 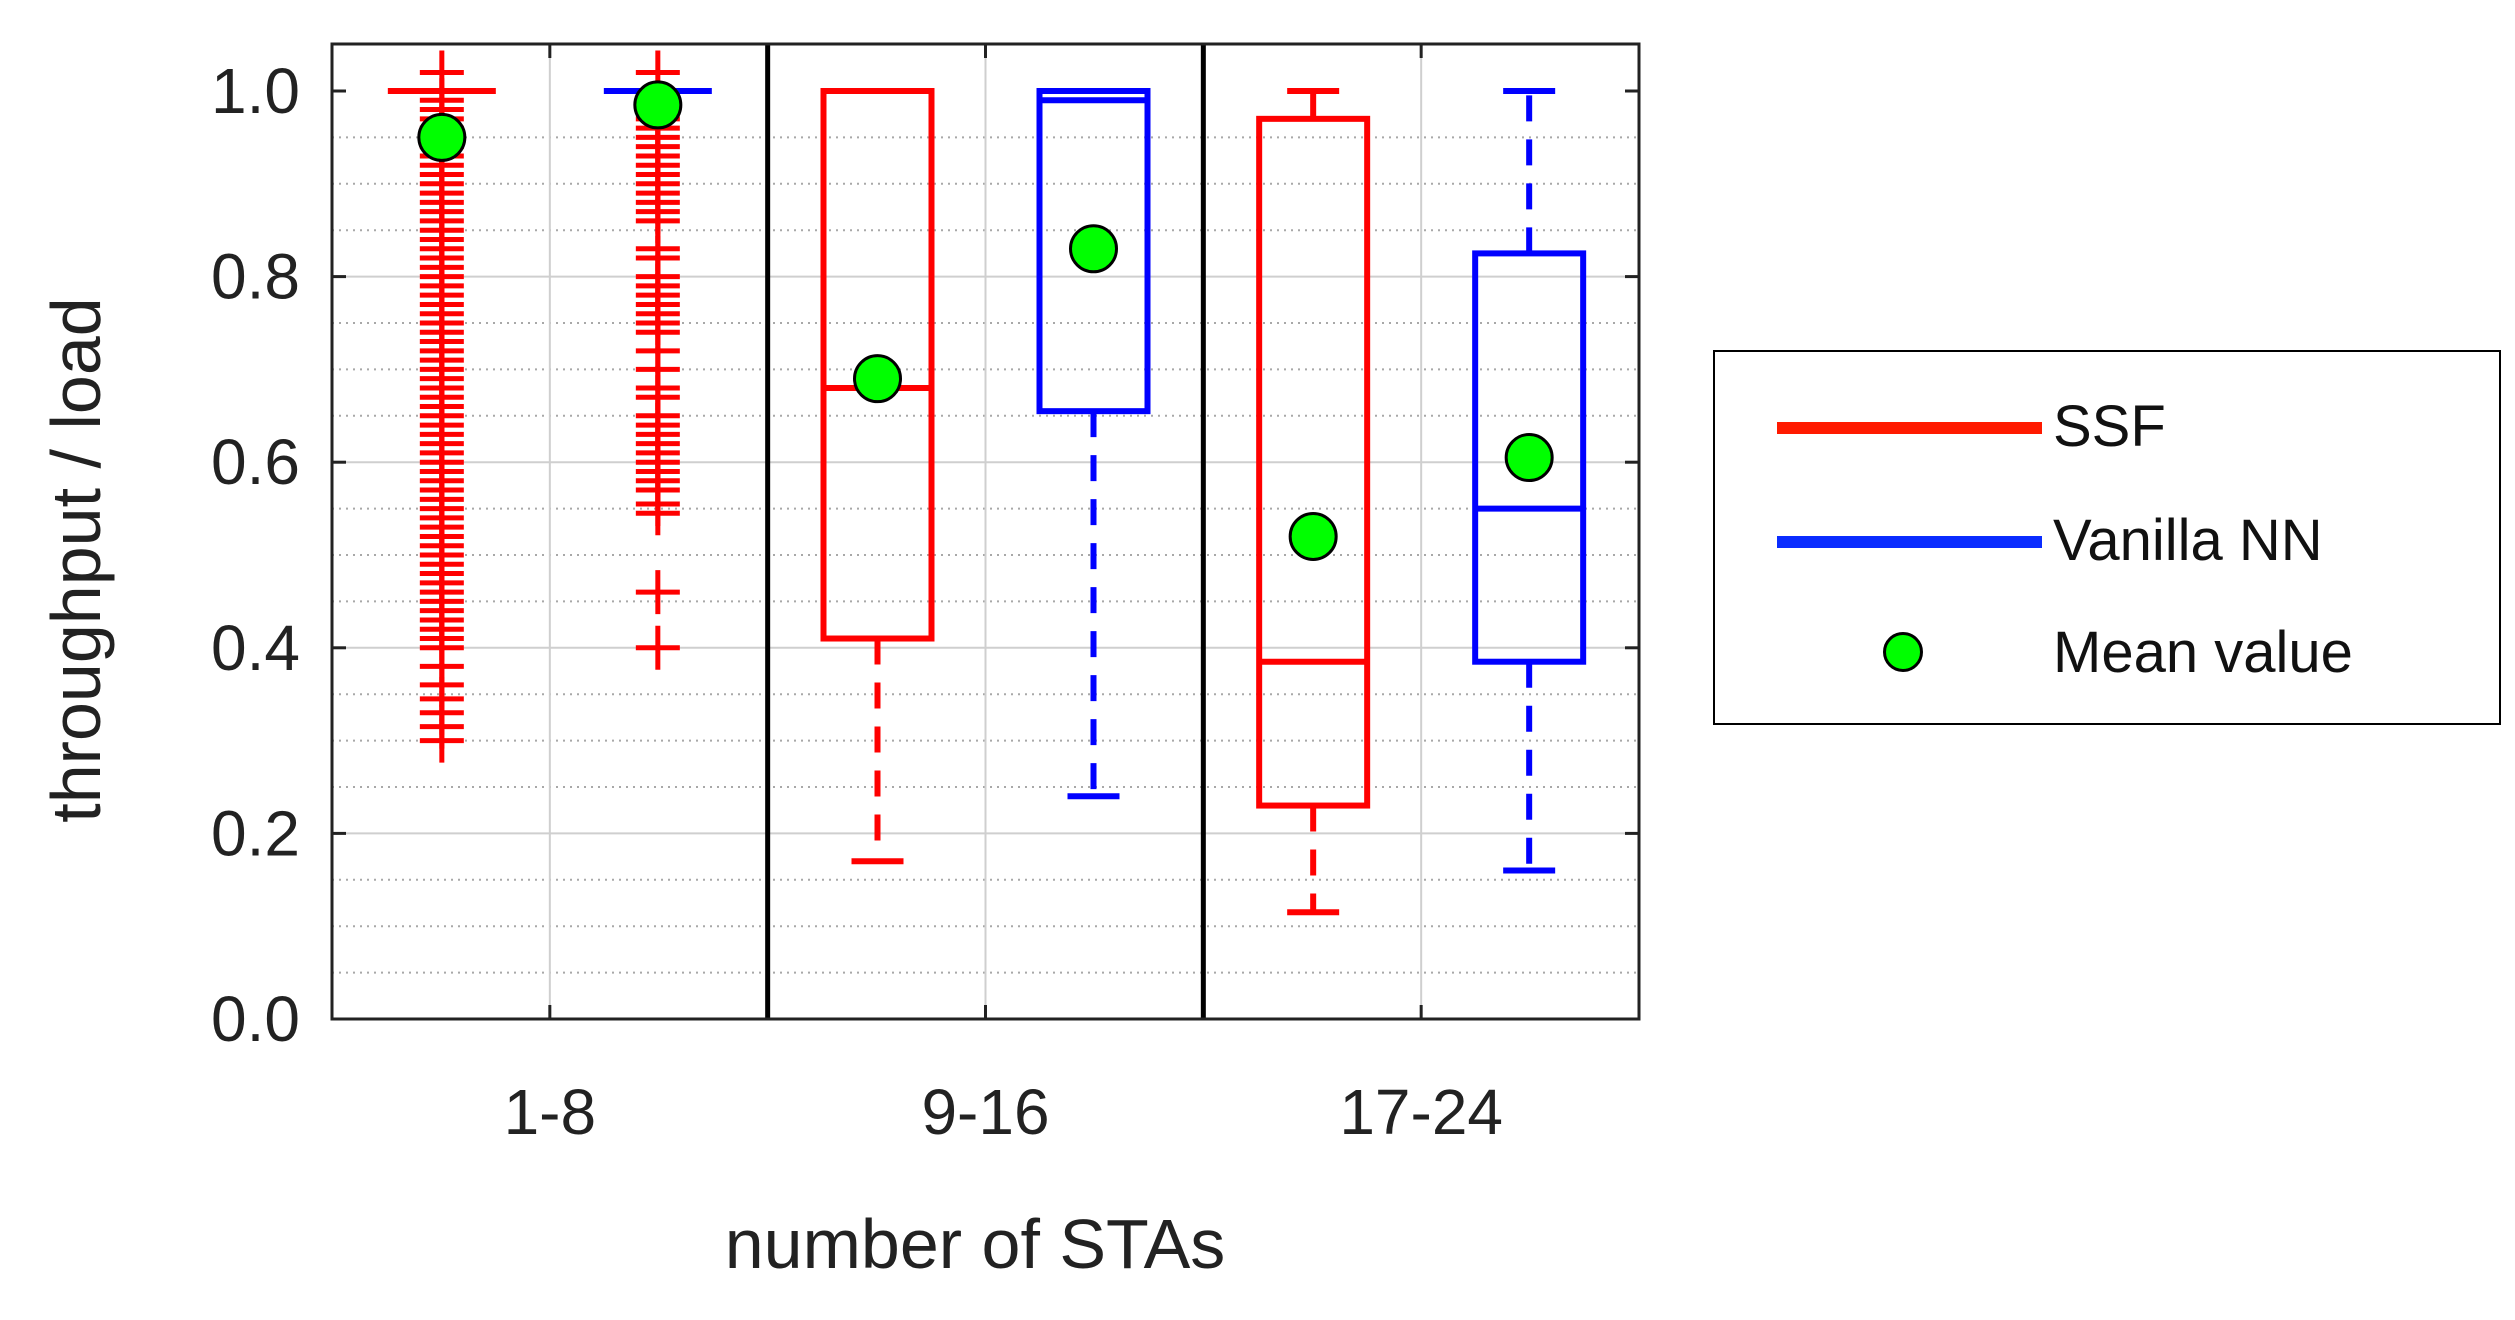 What do you see at coordinates (2188, 540) in the screenshot?
I see `legend-label-vanilla-nn: Vanilla NN` at bounding box center [2188, 540].